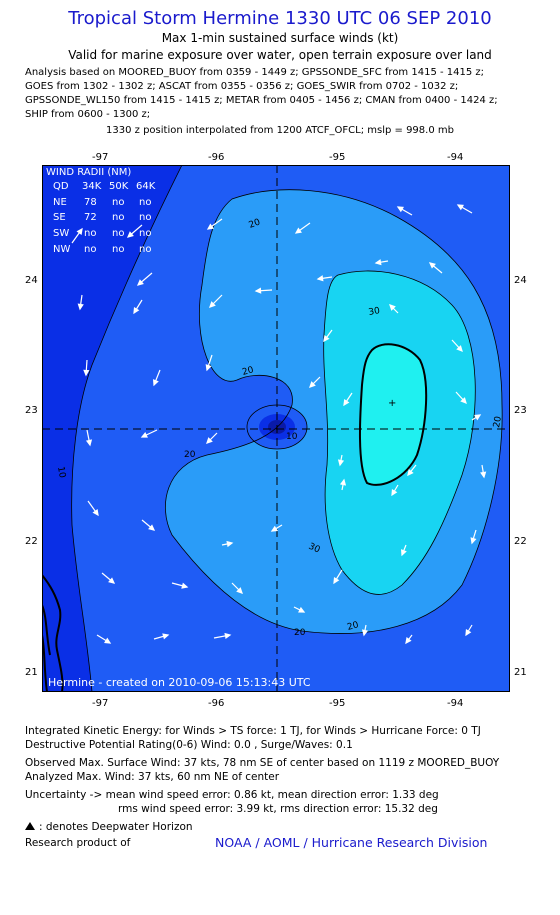  What do you see at coordinates (337, 157) in the screenshot?
I see `lon-tick-top: -95` at bounding box center [337, 157].